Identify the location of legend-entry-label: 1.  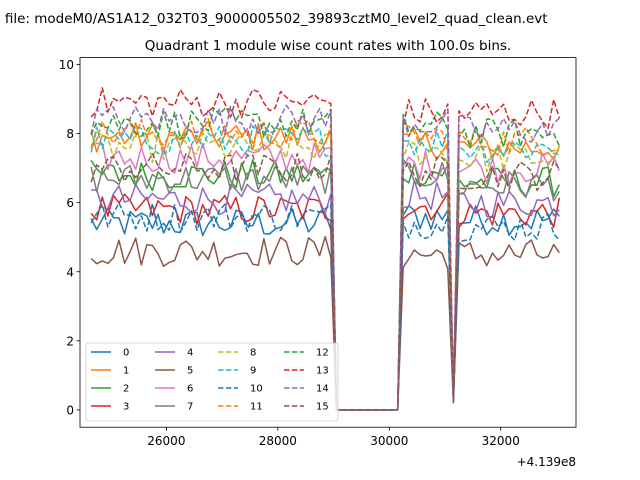
(126, 371).